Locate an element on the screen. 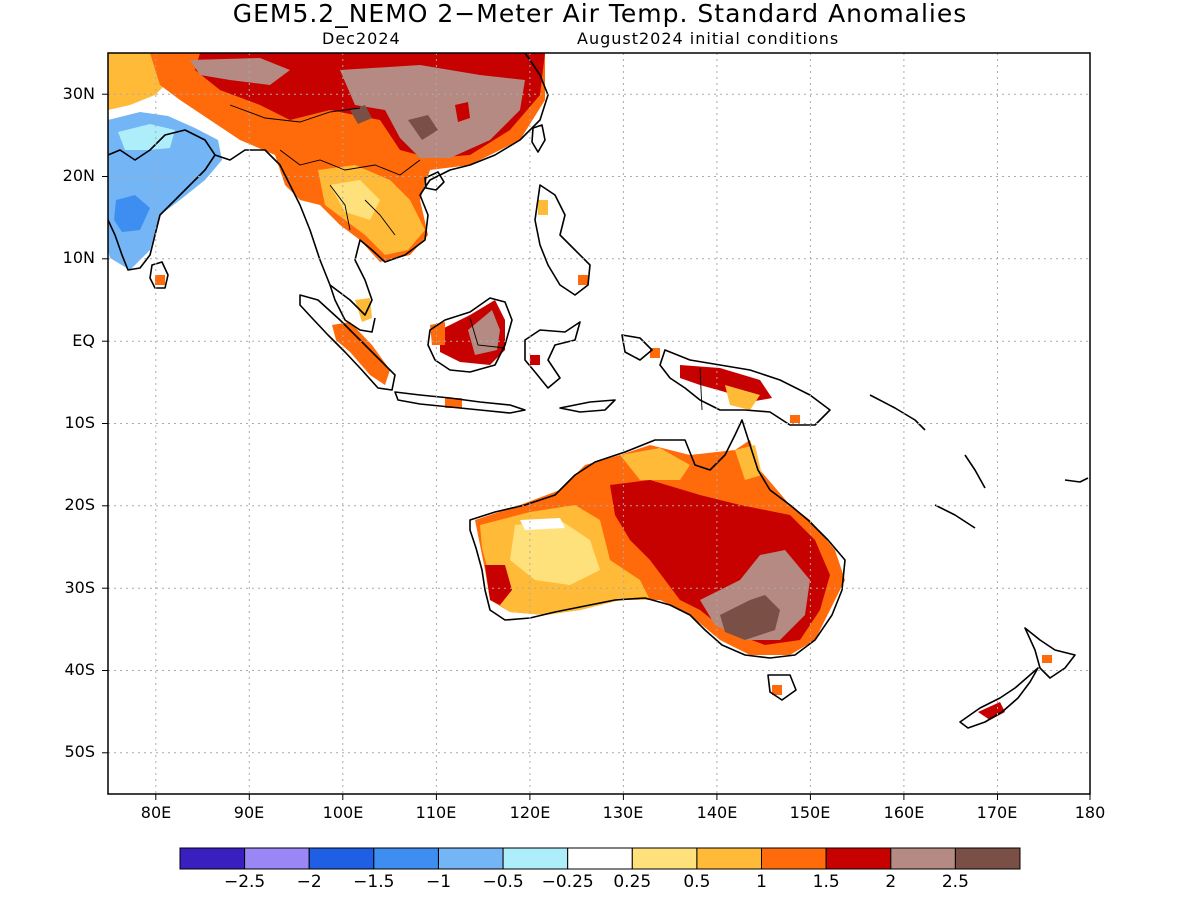 This screenshot has height=900, width=1200. lon-label: 110E is located at coordinates (436, 812).